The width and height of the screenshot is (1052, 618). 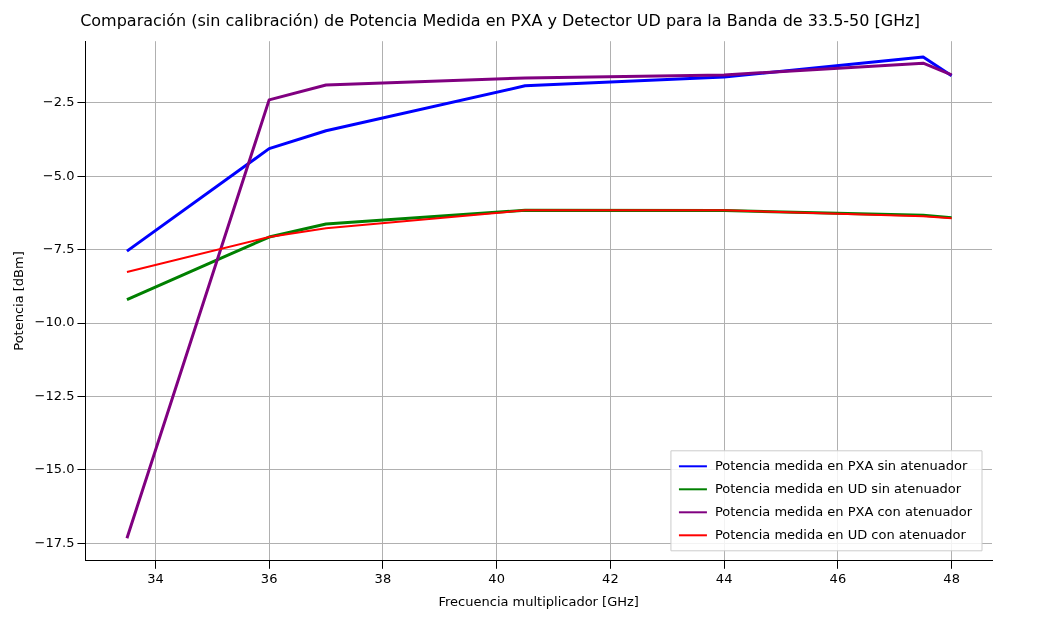 What do you see at coordinates (538, 601) in the screenshot?
I see `x-axis-title: Frecuencia multiplicador [GHz]` at bounding box center [538, 601].